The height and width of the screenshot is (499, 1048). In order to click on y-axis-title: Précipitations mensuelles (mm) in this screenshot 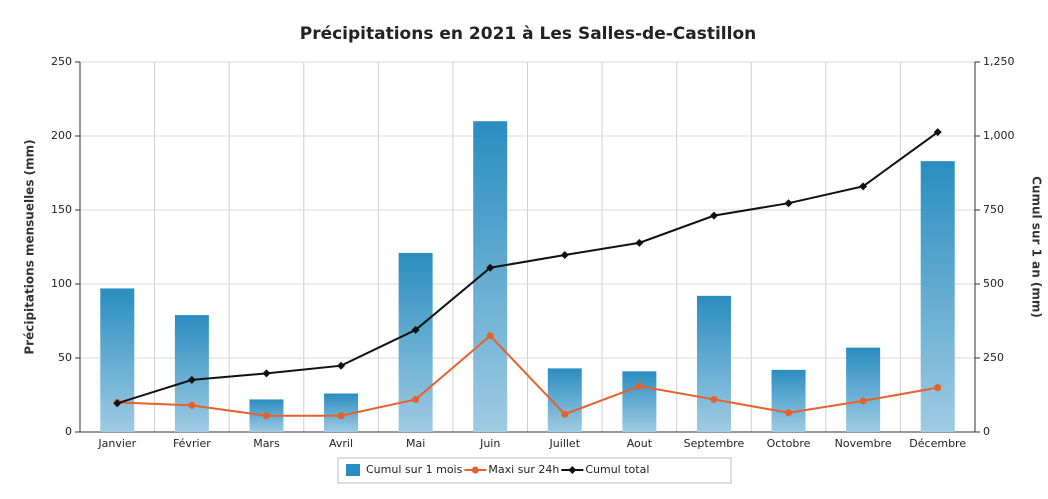, I will do `click(30, 246)`.